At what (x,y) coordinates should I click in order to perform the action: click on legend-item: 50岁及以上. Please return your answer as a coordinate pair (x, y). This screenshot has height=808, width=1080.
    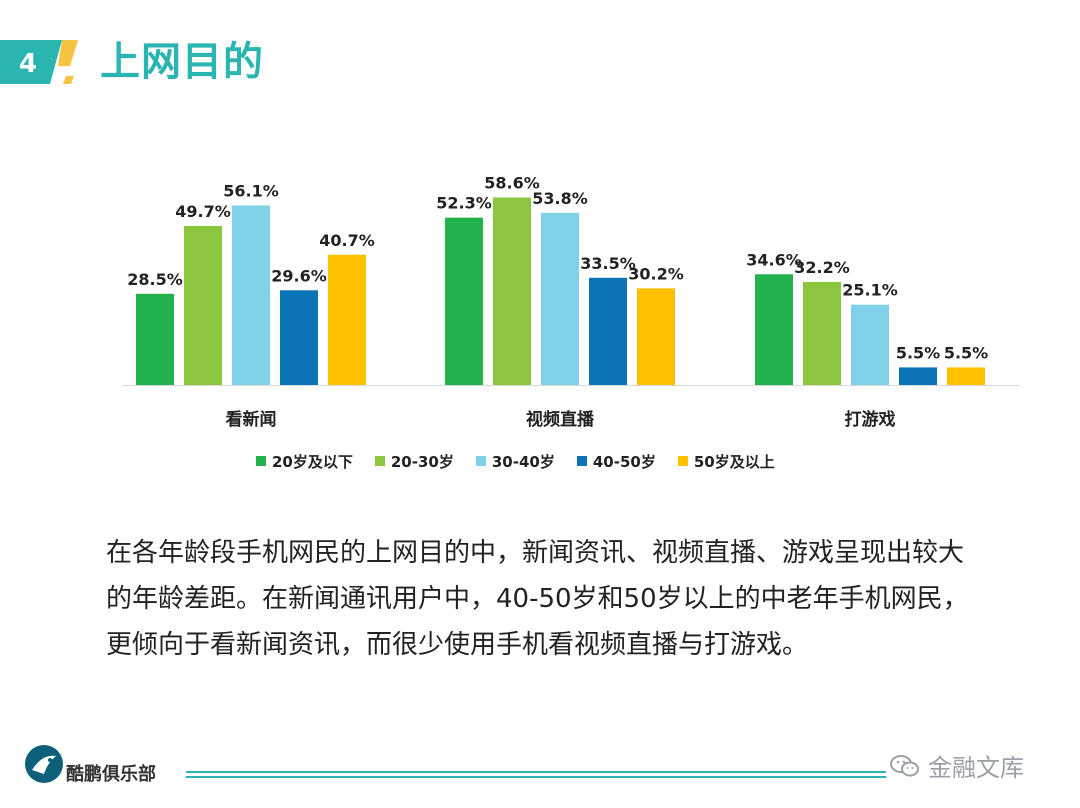
    Looking at the image, I should click on (726, 461).